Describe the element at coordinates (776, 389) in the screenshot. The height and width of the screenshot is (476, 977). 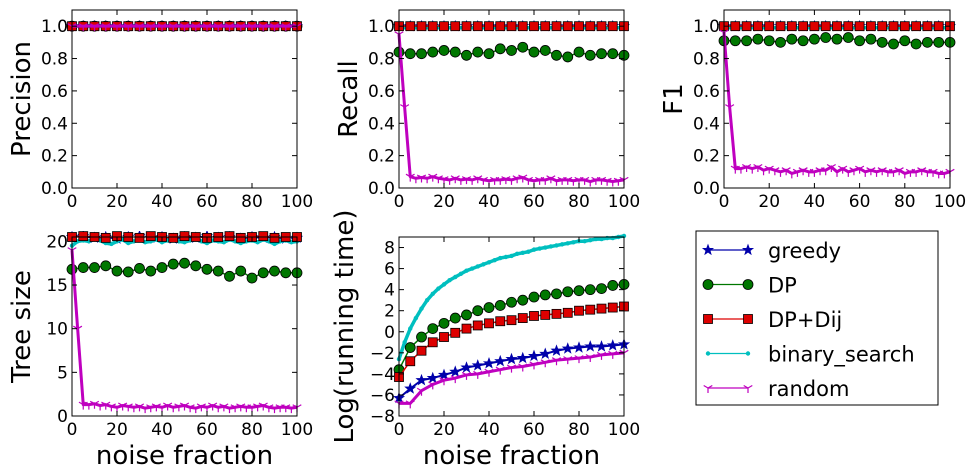
I see `legend-item-random: random` at that location.